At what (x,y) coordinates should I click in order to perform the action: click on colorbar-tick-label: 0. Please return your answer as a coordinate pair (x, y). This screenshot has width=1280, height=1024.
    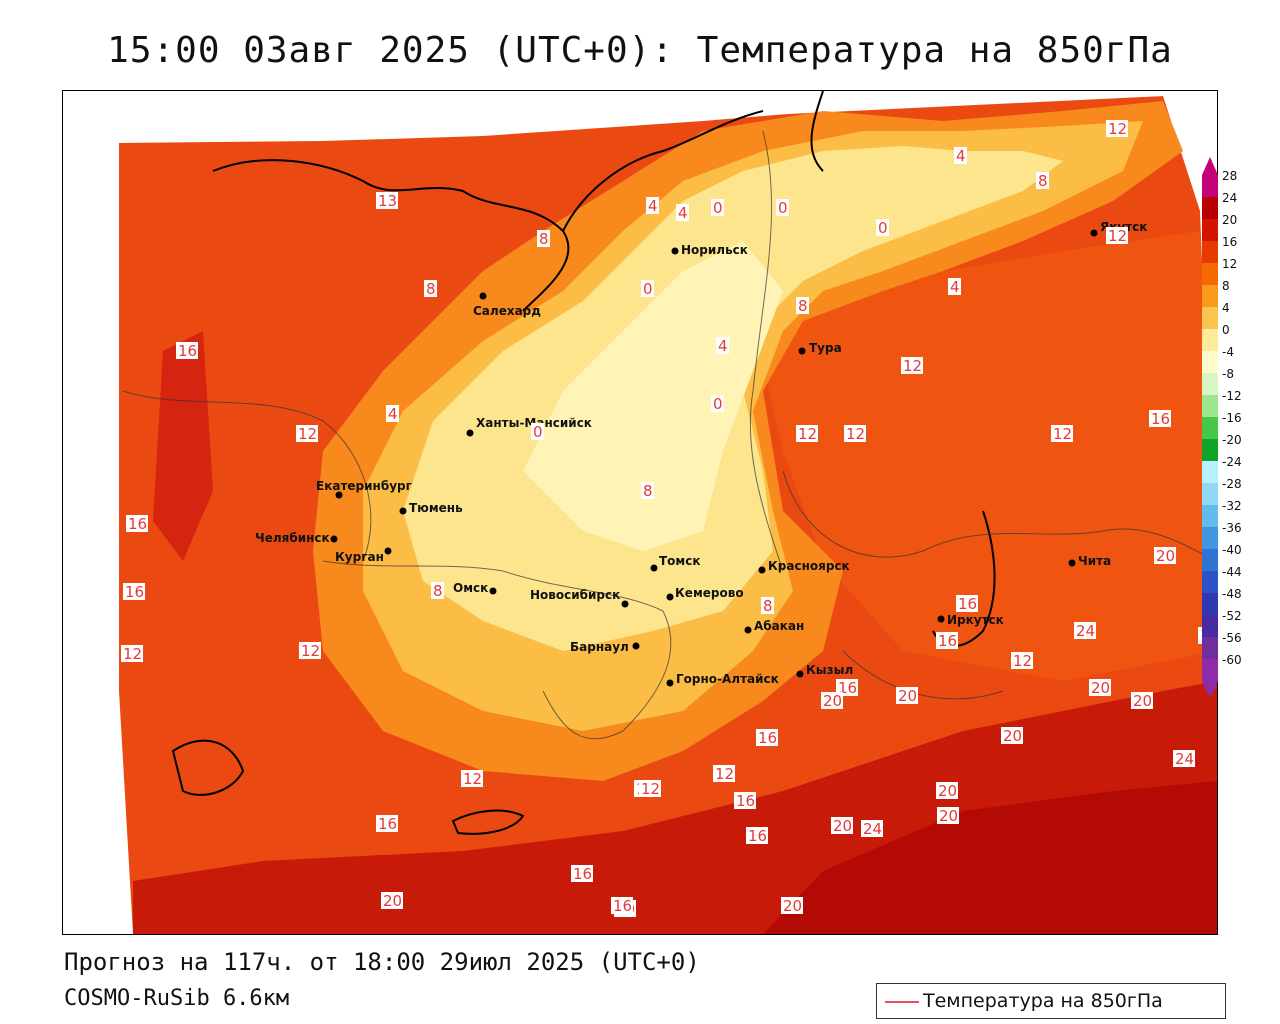
    Looking at the image, I should click on (1226, 330).